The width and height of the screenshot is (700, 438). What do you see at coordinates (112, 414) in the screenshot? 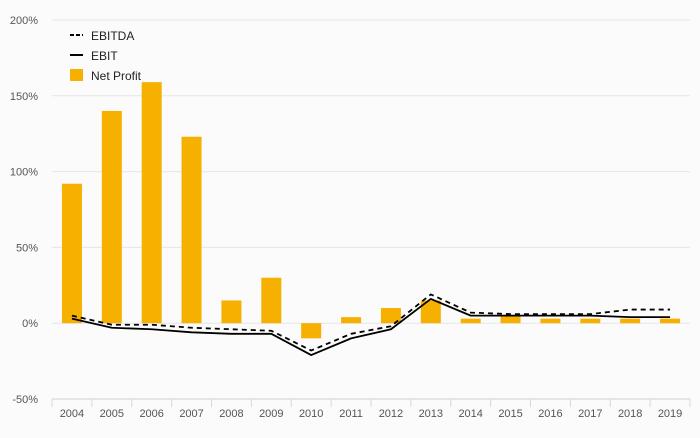
I see `x-tick-label: 2005` at bounding box center [112, 414].